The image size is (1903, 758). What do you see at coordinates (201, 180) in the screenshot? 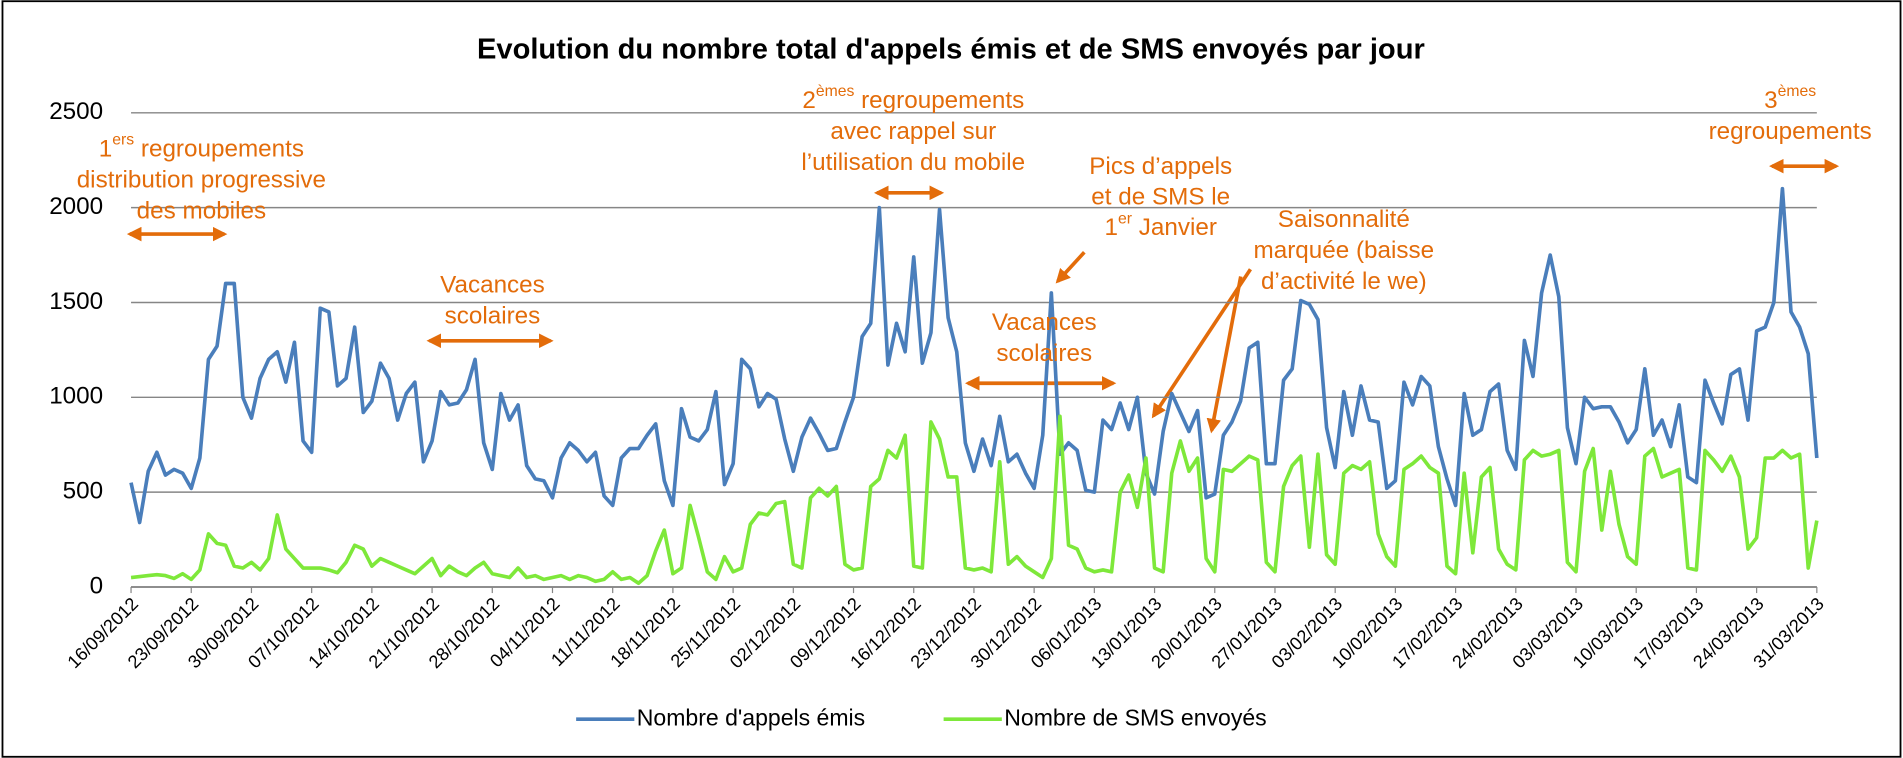
I see `annotation: distribution progressive` at bounding box center [201, 180].